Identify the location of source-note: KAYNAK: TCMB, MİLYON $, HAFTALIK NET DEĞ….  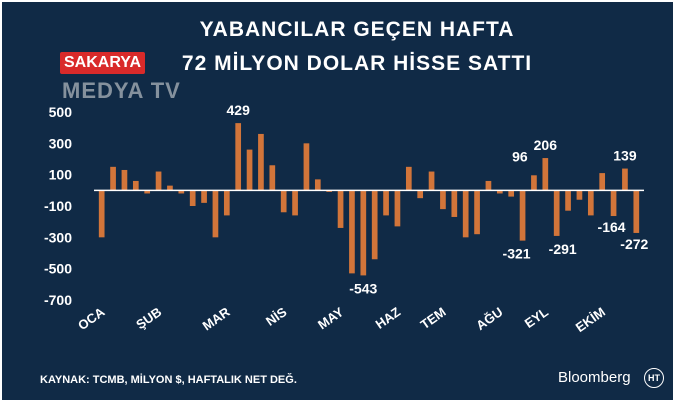
(168, 380).